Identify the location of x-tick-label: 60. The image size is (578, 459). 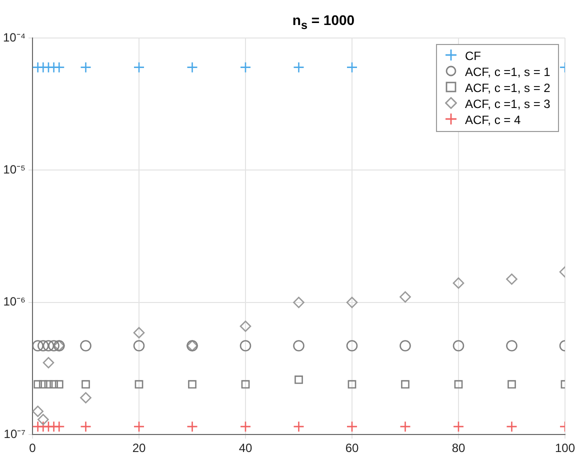
(352, 448).